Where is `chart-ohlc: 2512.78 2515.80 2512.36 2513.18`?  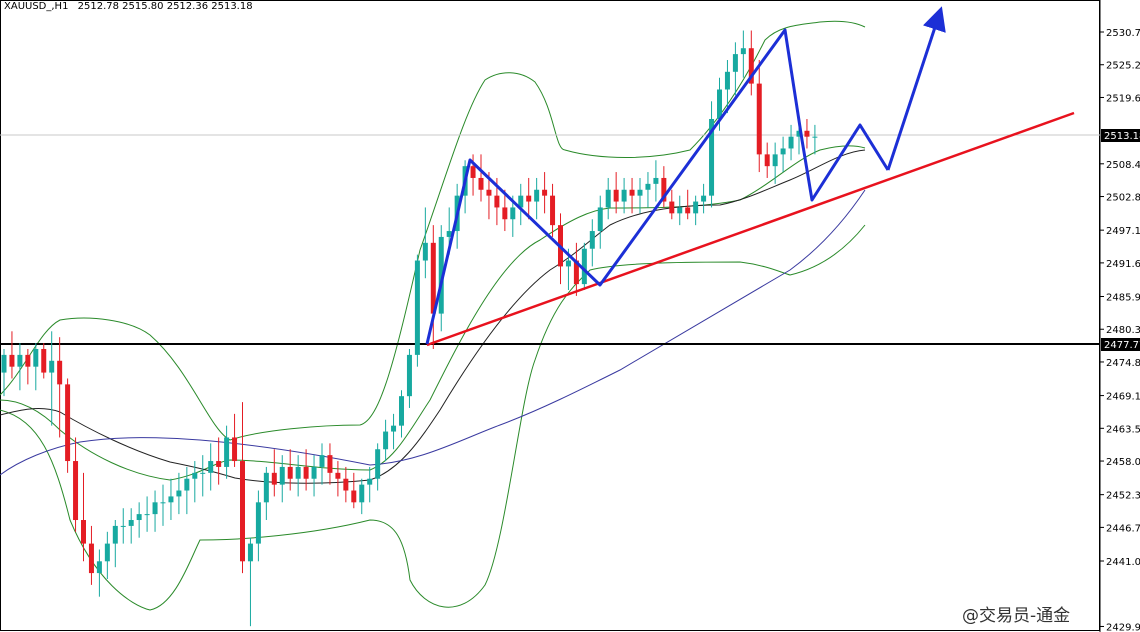 chart-ohlc: 2512.78 2515.80 2512.36 2513.18 is located at coordinates (165, 6).